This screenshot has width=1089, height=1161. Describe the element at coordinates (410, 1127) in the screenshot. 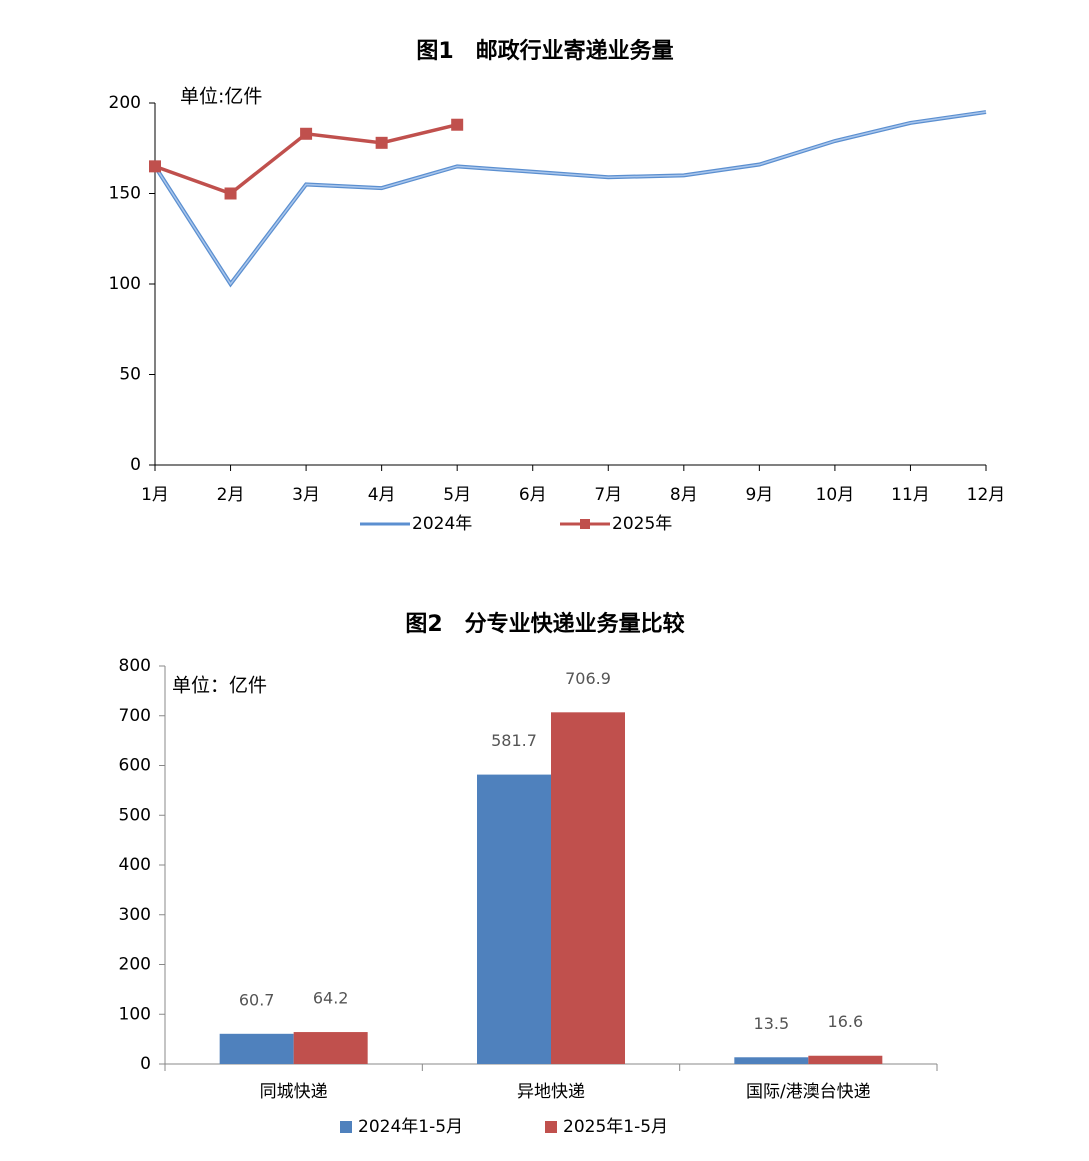

I see `legend-label: 2024年1-5月` at that location.